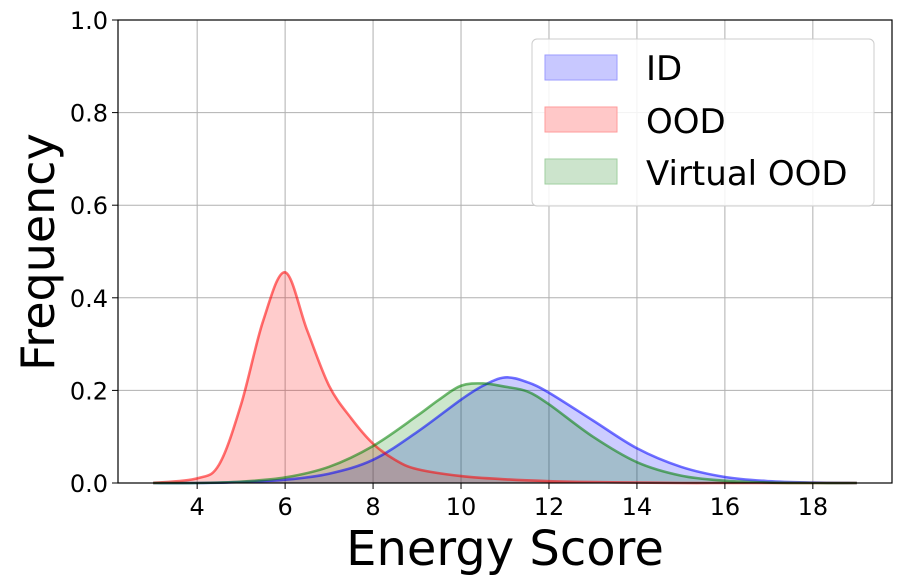 This screenshot has width=902, height=584. I want to click on y-tick-label: 0.2, so click(89, 391).